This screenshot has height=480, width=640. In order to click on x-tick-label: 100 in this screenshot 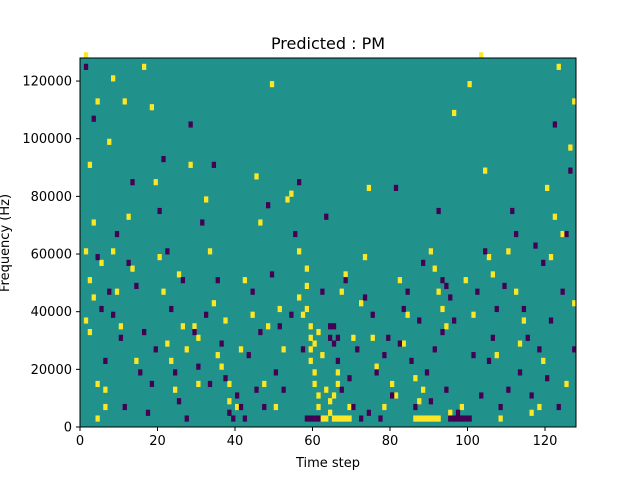, I will do `click(467, 441)`.